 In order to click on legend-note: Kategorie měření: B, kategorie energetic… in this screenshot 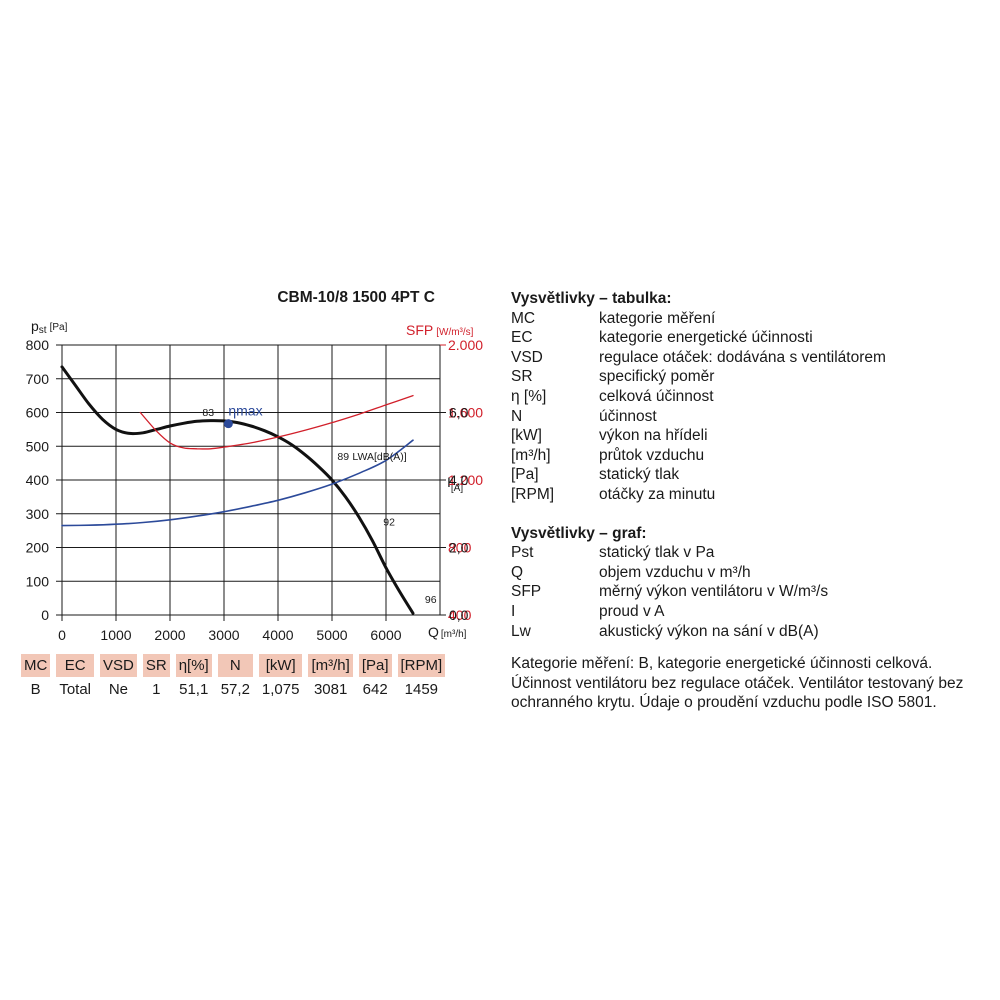, I will do `click(737, 683)`.